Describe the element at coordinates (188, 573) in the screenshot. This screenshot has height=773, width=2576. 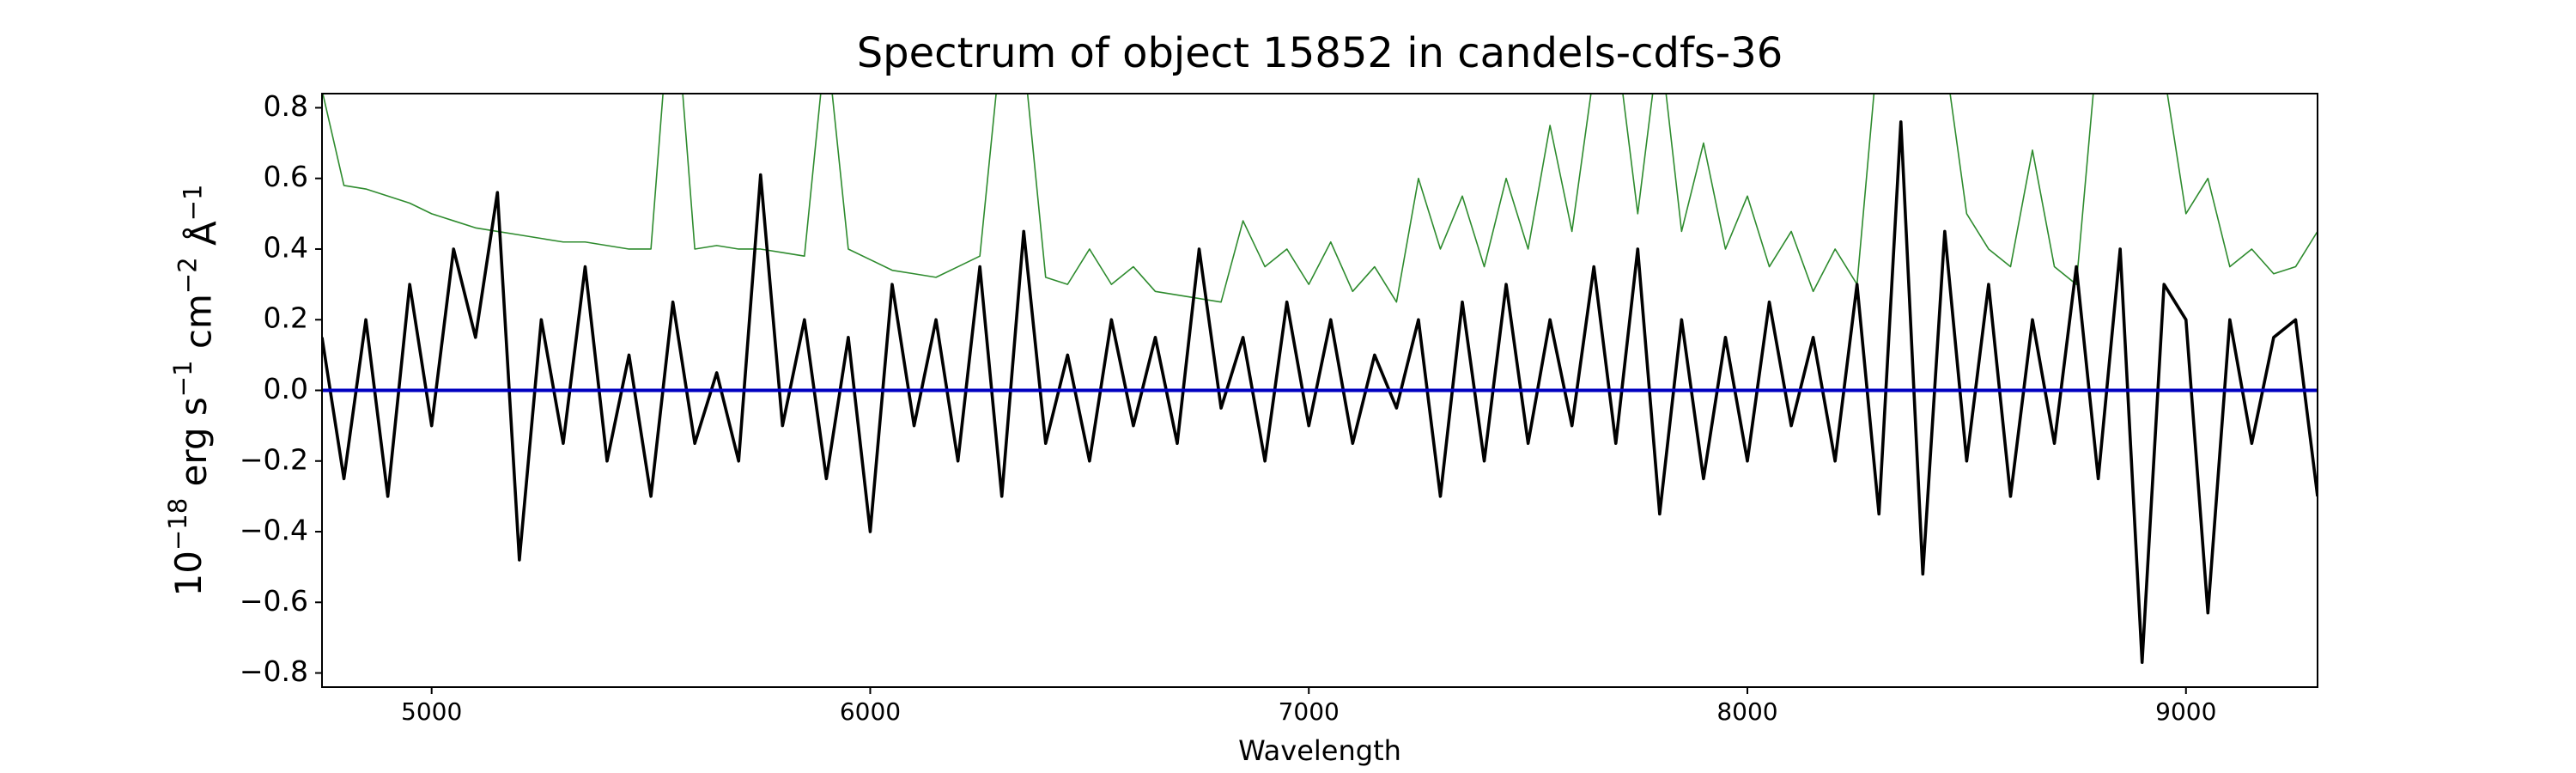
I see `y-axis-label-text: 10` at that location.